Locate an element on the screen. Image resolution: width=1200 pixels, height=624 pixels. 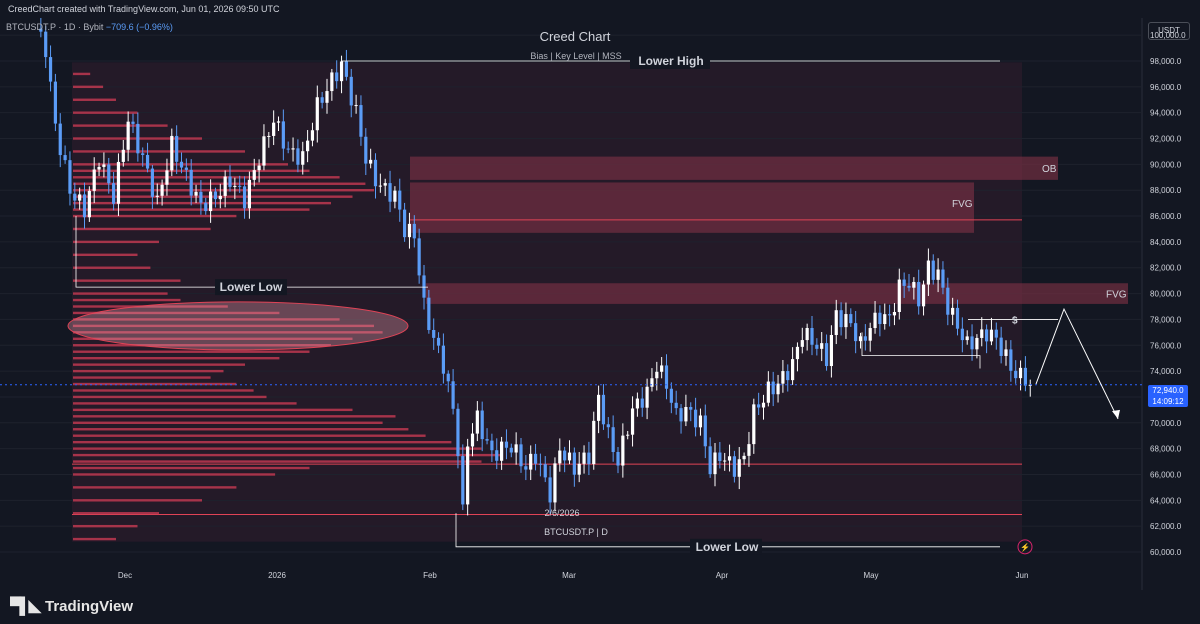
range-box-line is located at coordinates (921, 350).